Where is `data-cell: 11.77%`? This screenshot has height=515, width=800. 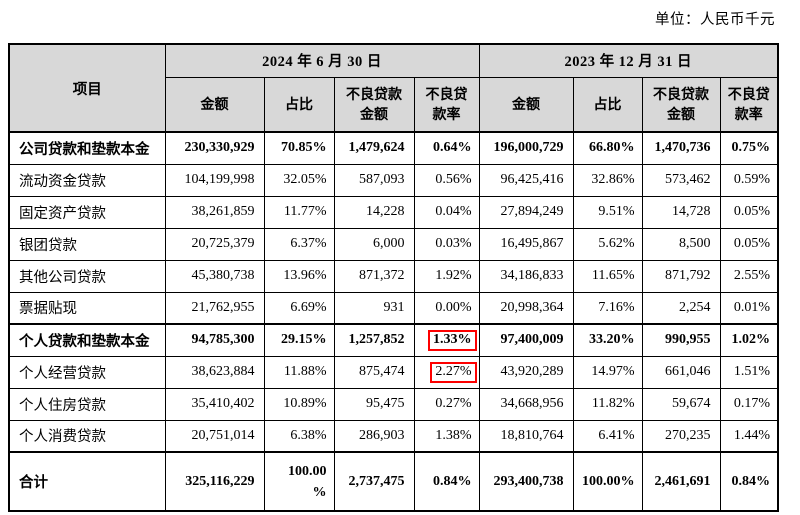 data-cell: 11.77% is located at coordinates (299, 212).